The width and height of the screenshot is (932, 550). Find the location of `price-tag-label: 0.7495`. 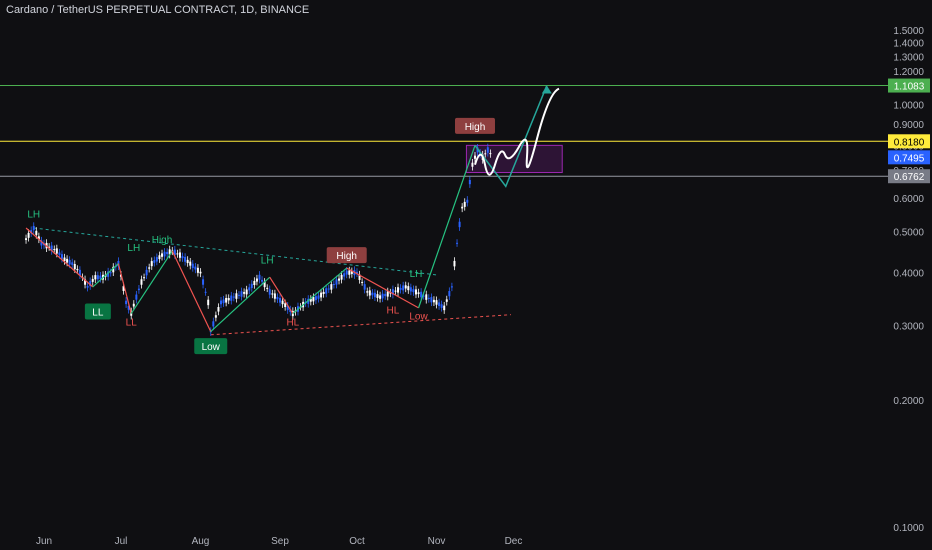

price-tag-label: 0.7495 is located at coordinates (909, 158).